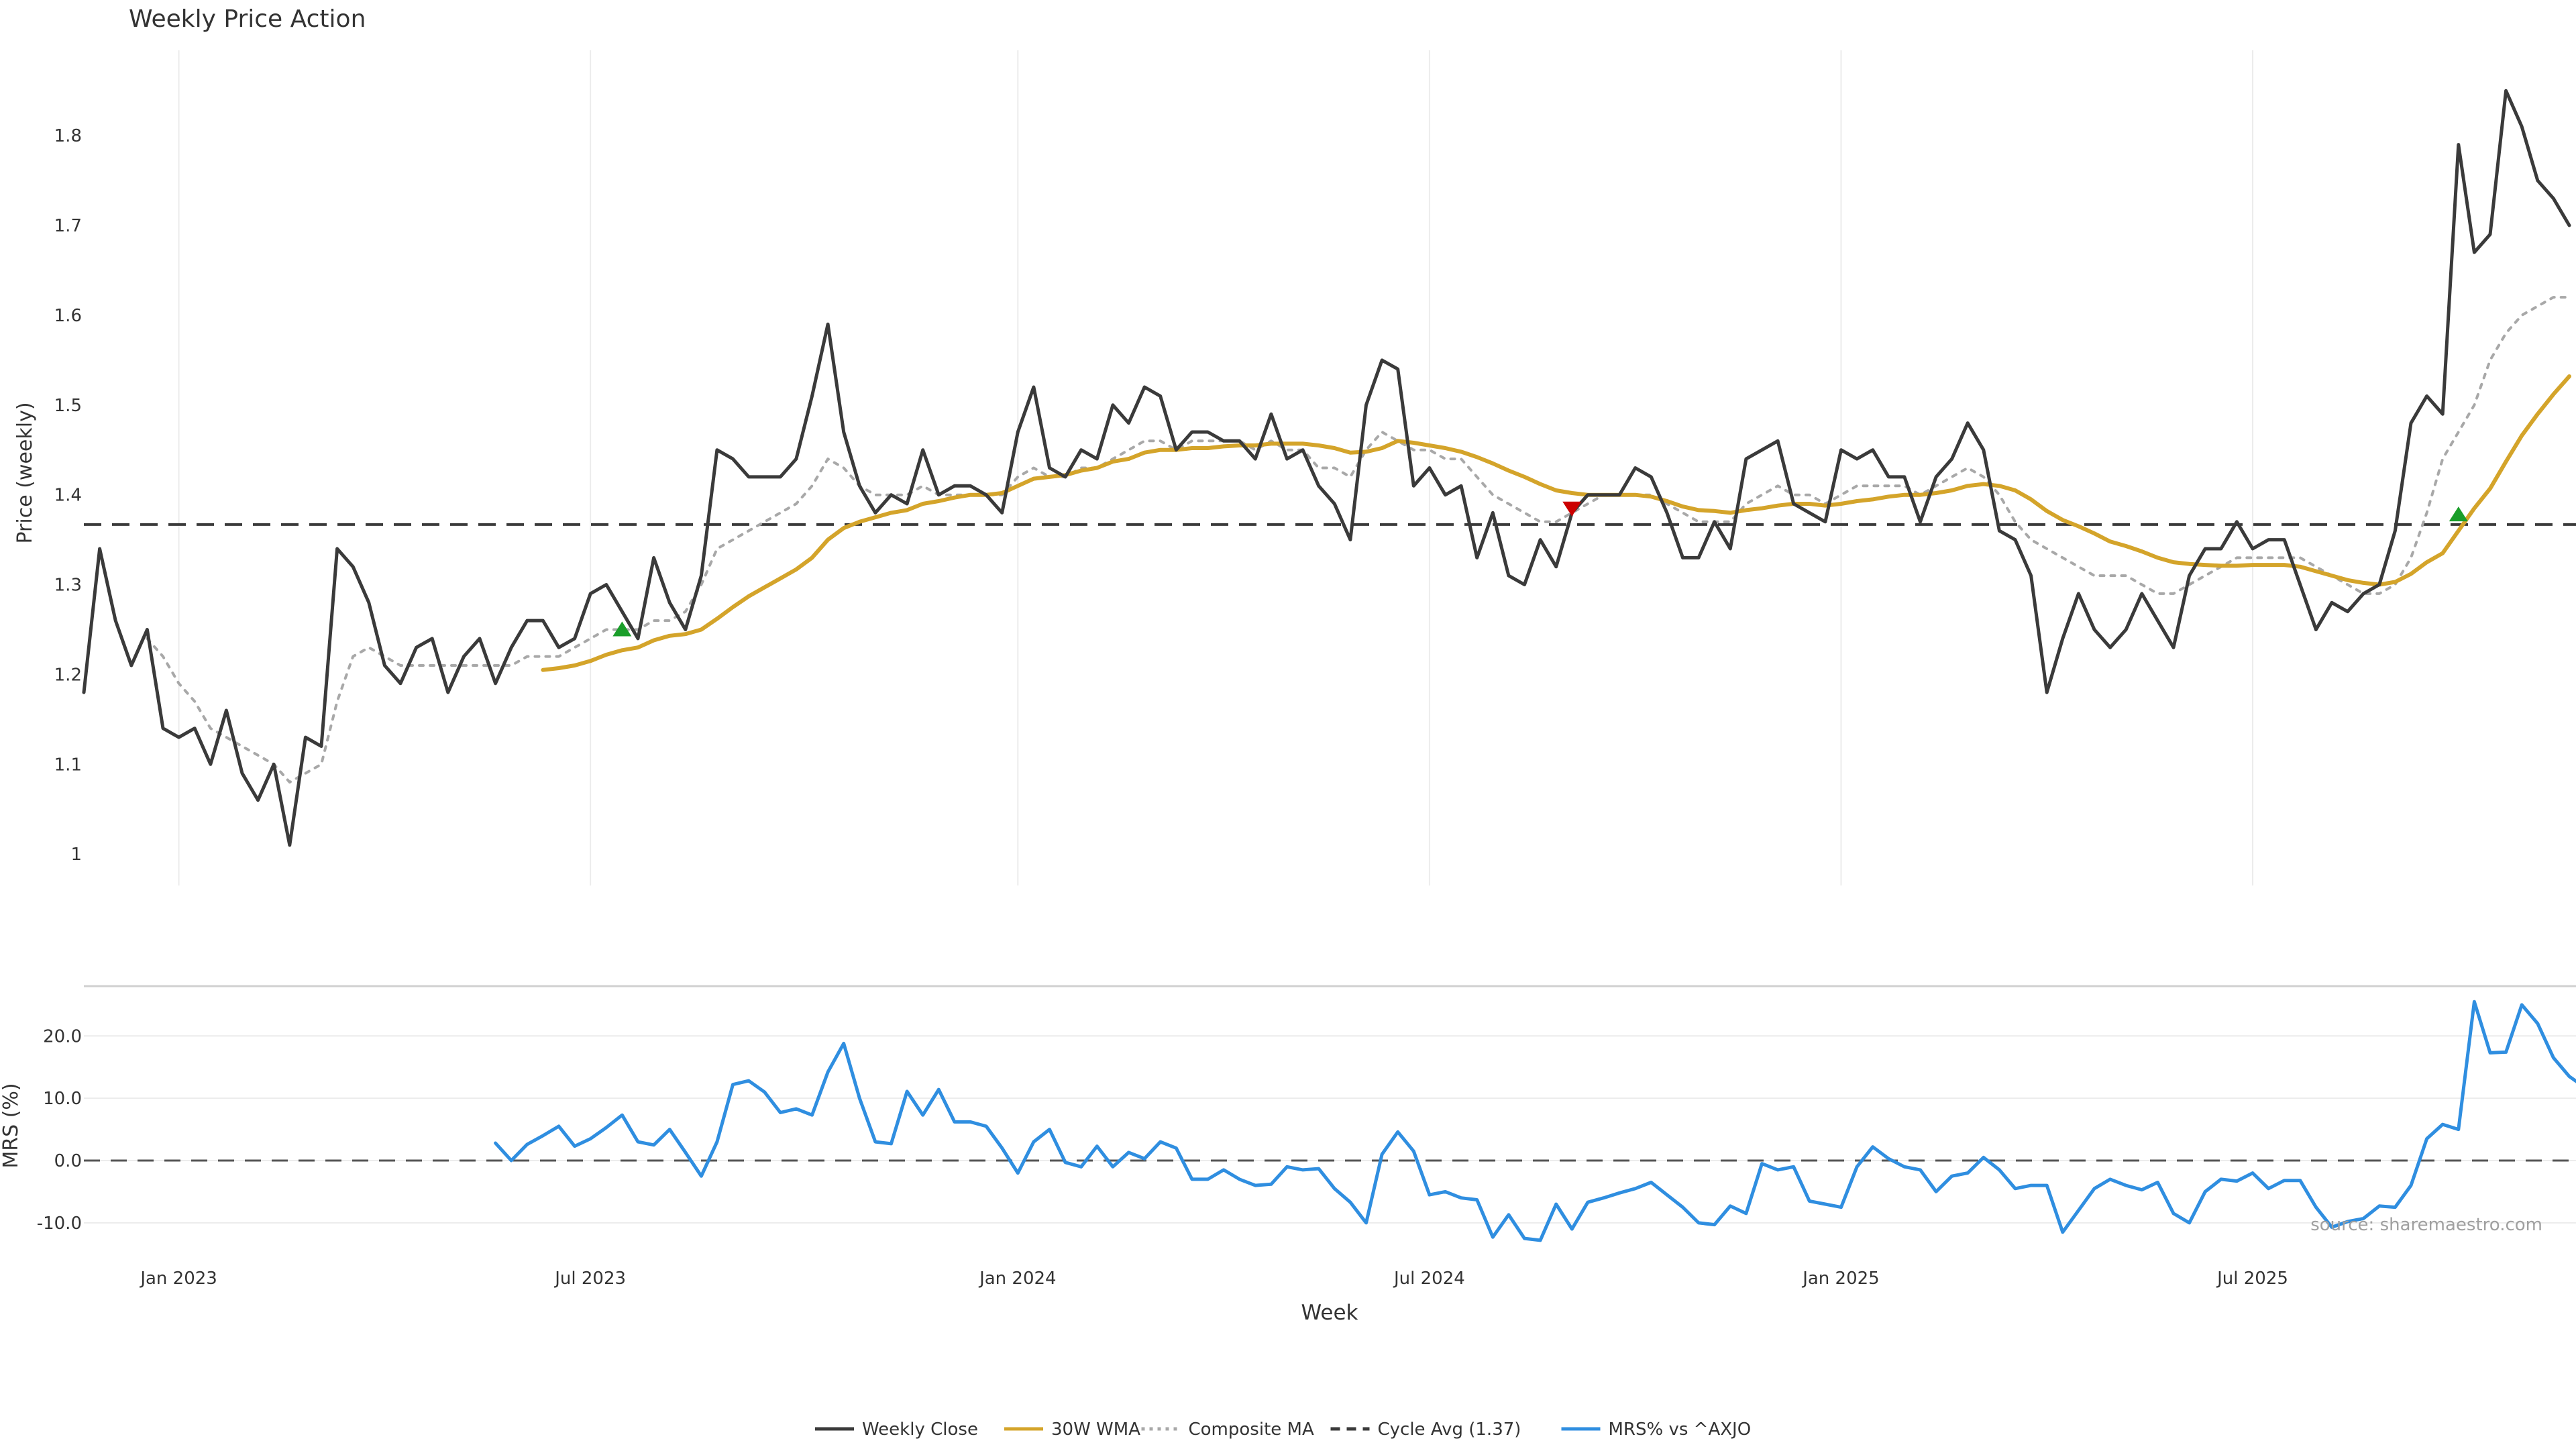  Describe the element at coordinates (1251, 1429) in the screenshot. I see `legend-label: Composite MA` at that location.